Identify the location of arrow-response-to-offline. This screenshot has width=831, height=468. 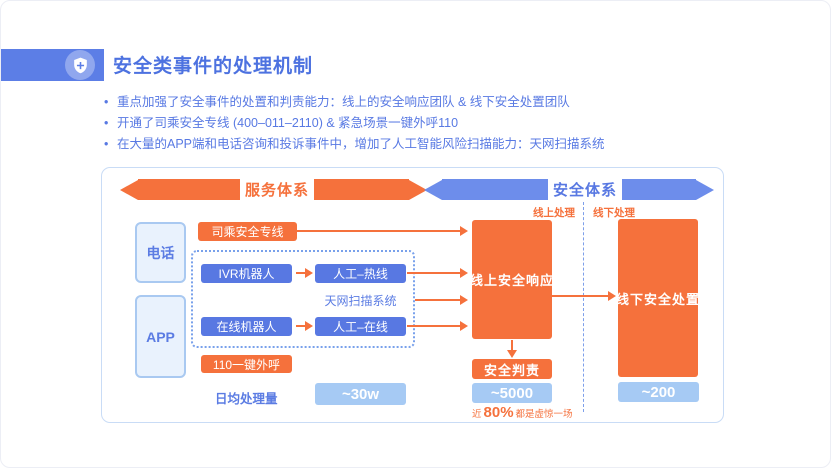
(584, 296).